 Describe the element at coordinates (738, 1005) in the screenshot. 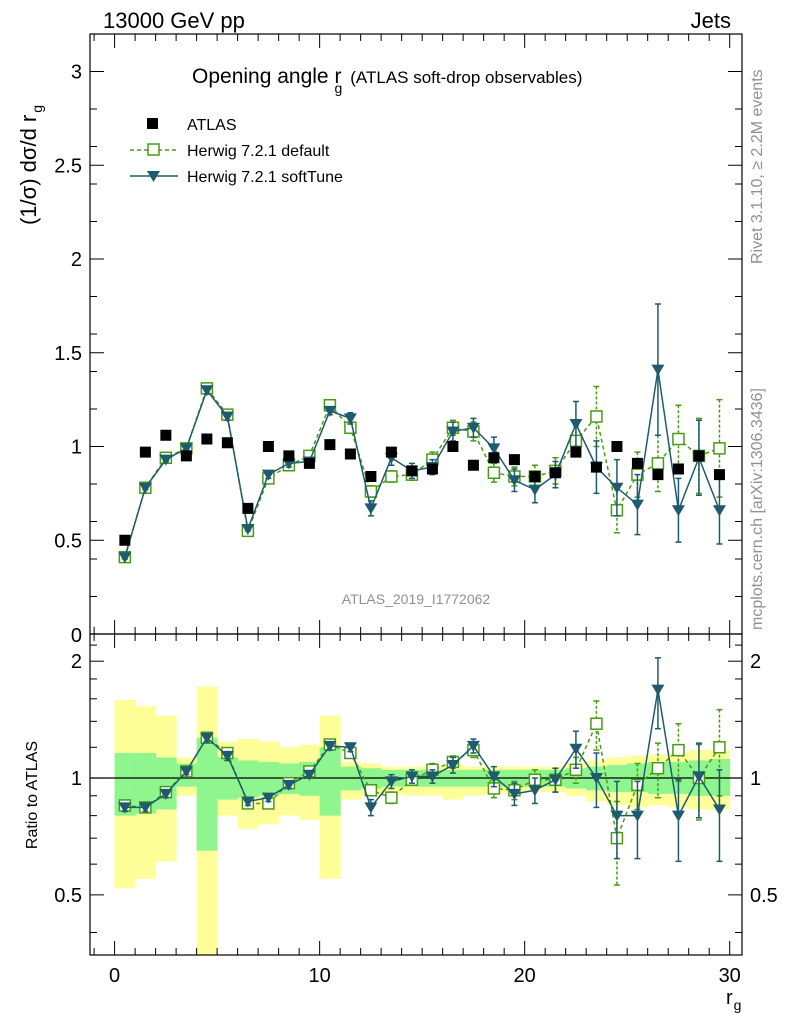

I see `xlabel-sub: g` at that location.